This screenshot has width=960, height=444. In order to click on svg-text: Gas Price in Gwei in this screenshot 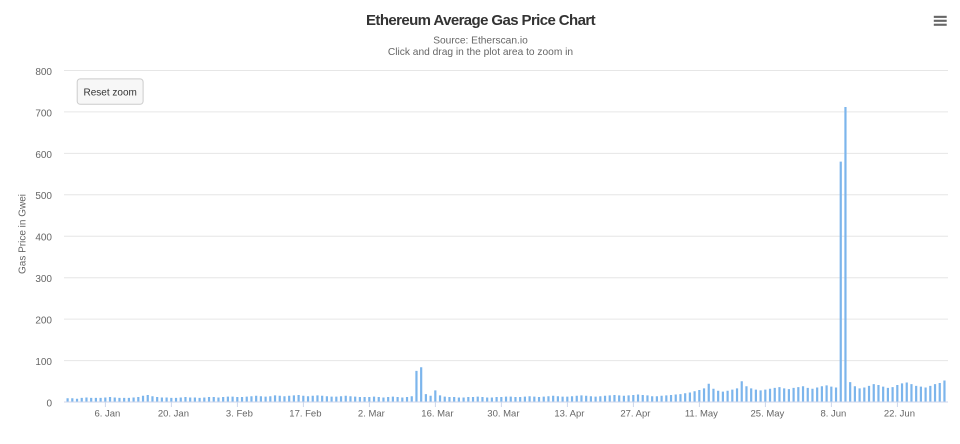, I will do `click(23, 234)`.